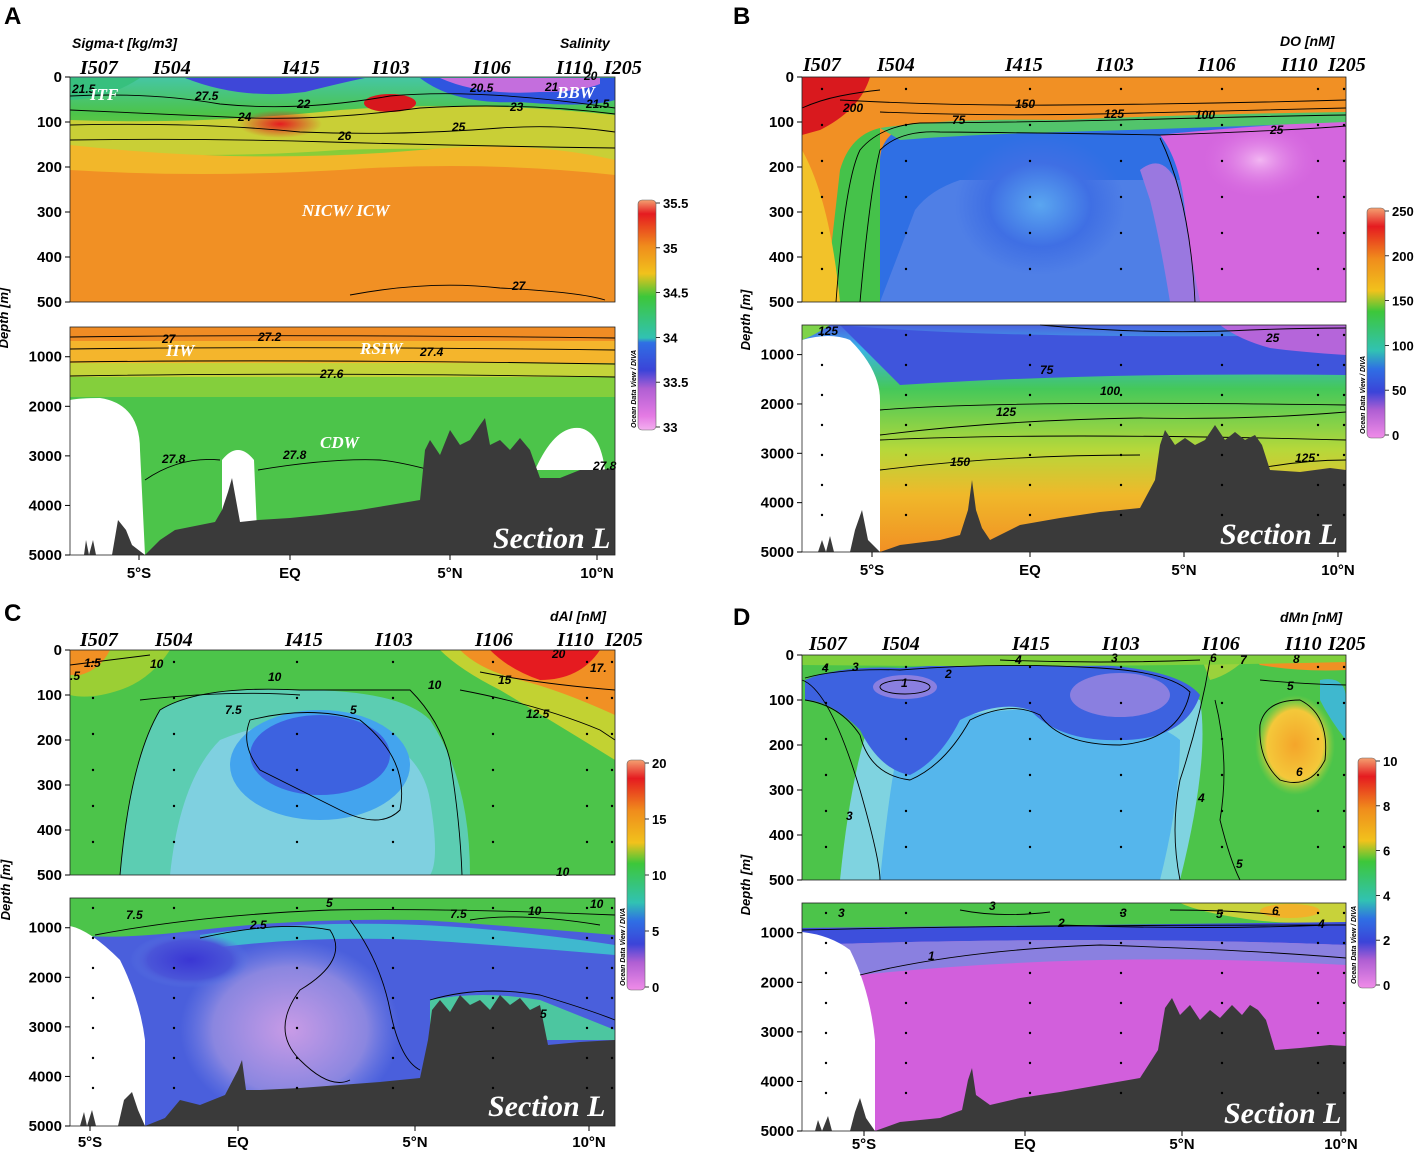 The height and width of the screenshot is (1153, 1417). What do you see at coordinates (597, 573) in the screenshot?
I see `x-tick-label: 10°N` at bounding box center [597, 573].